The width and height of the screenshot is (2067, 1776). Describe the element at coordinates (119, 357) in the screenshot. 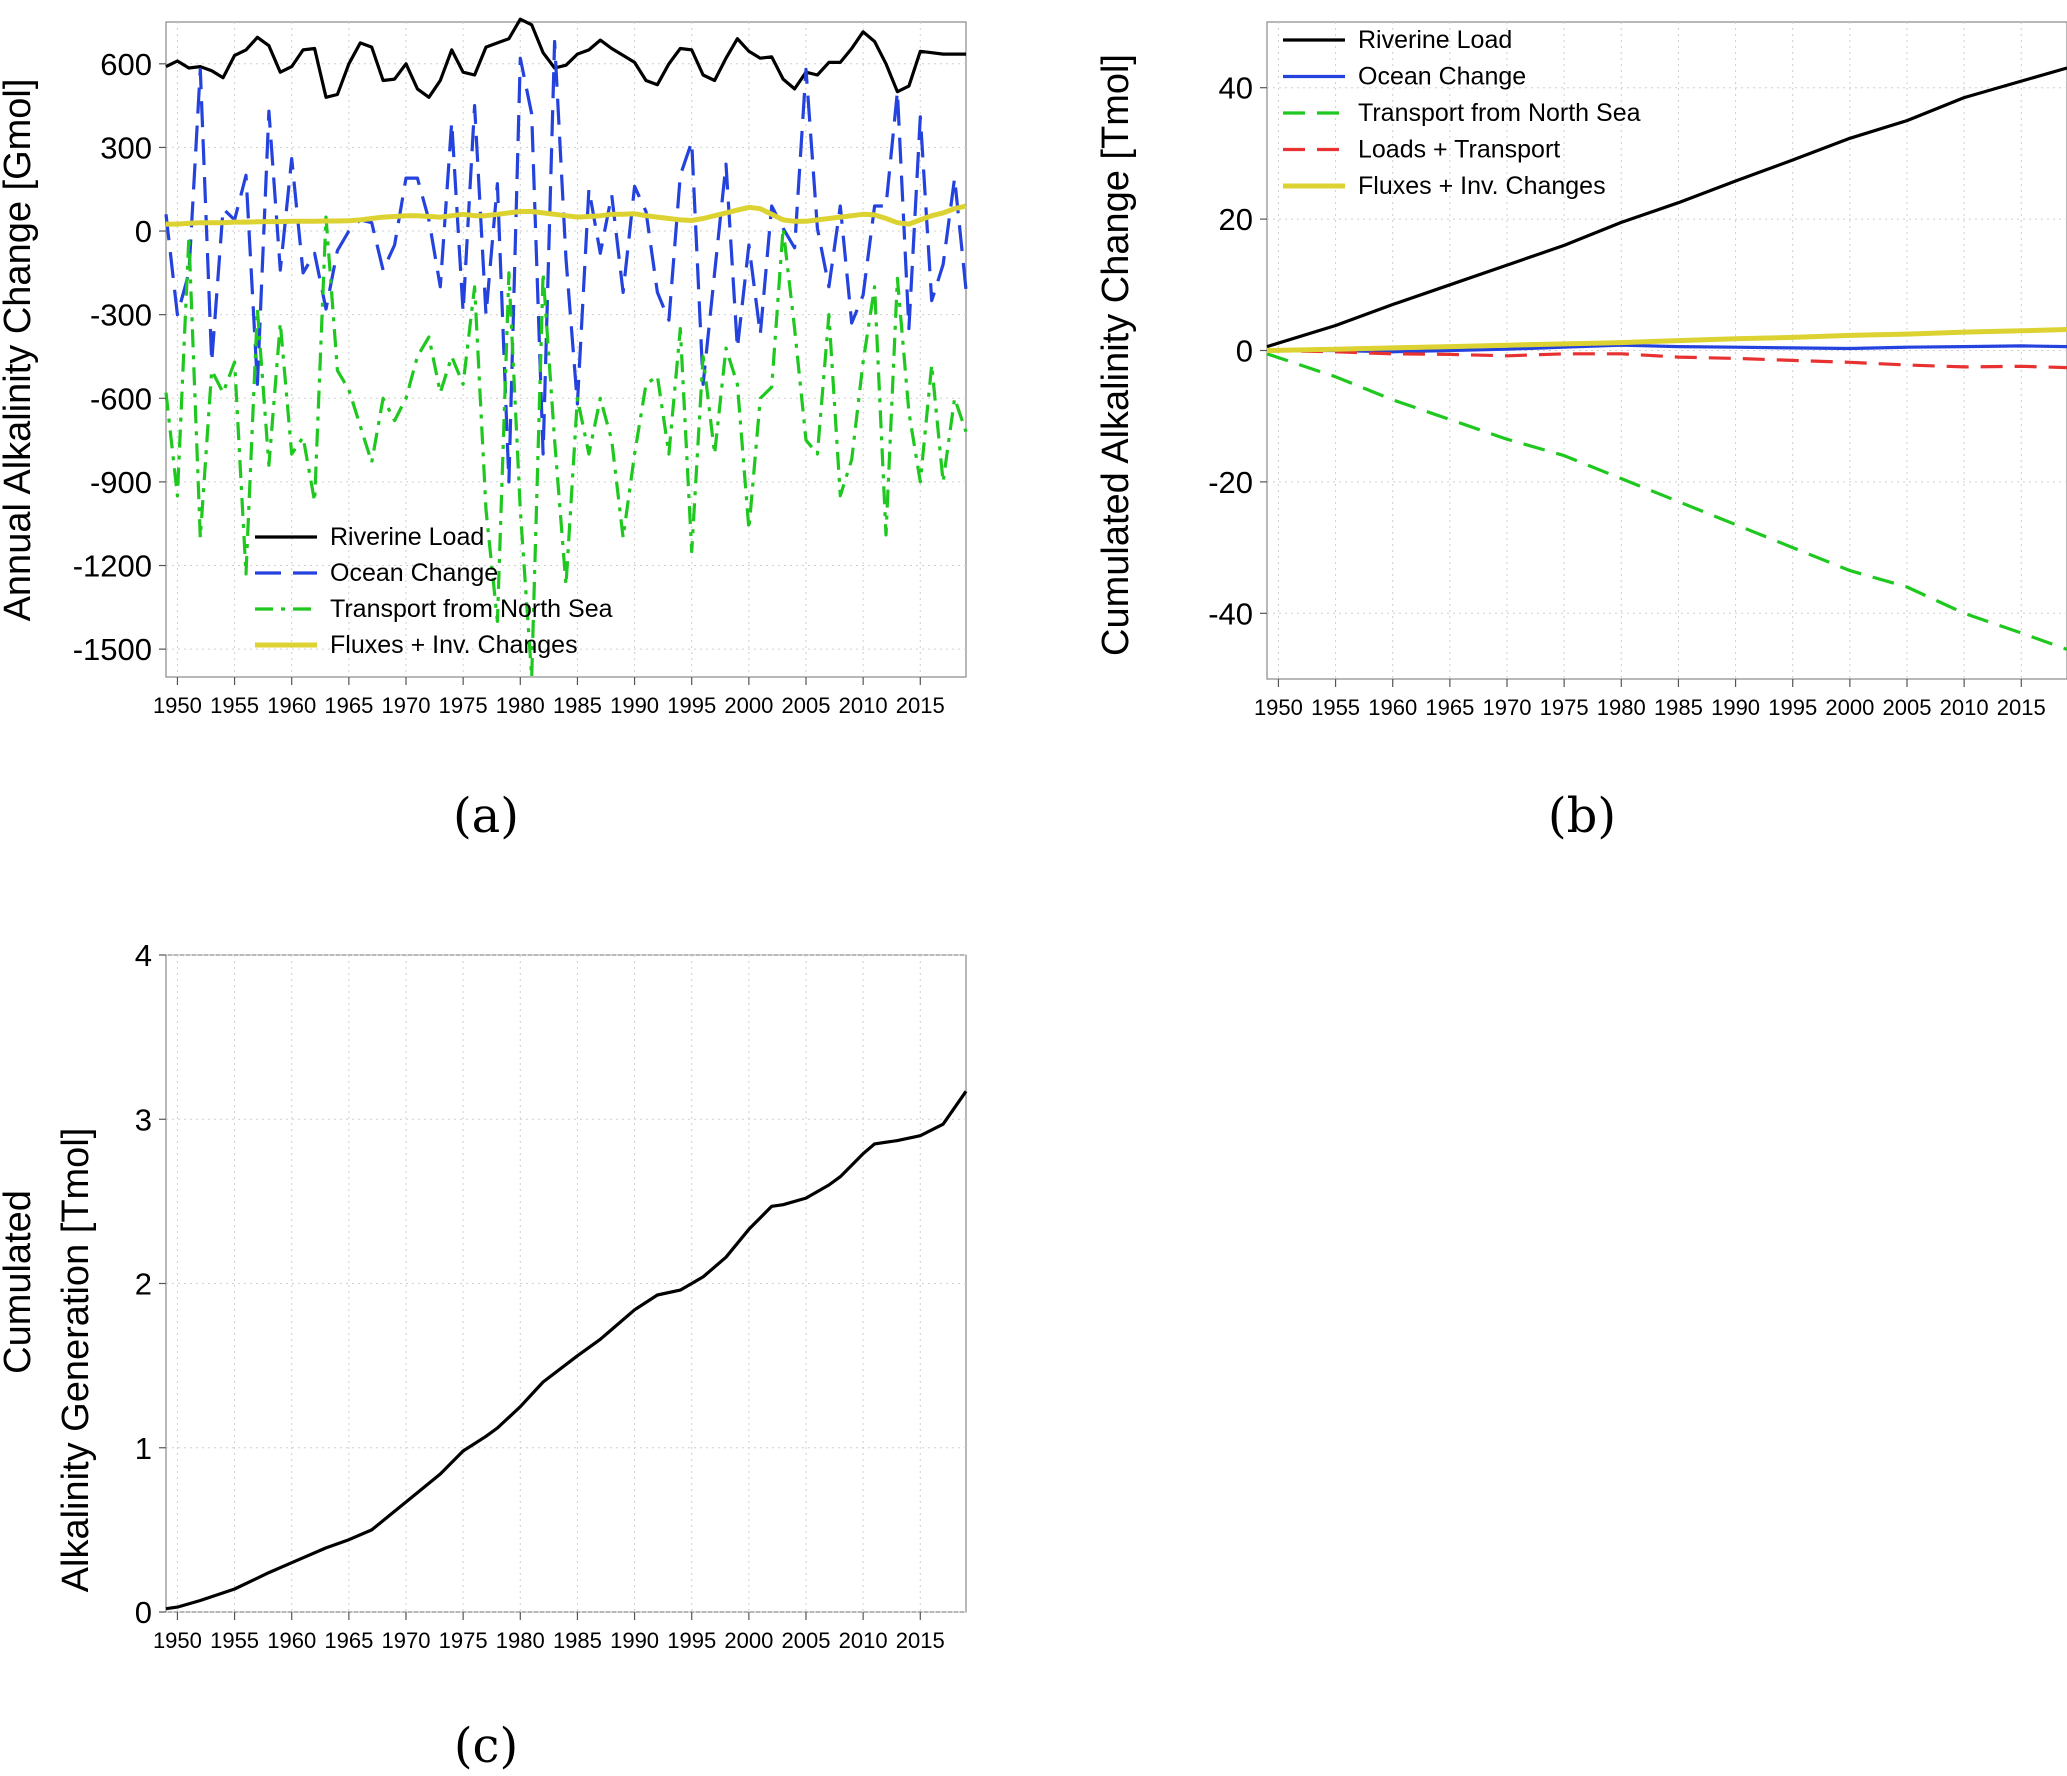

I see `panel-a-y-ticks: 600 300 0 -300 -600 -900 -1200 -1500` at that location.